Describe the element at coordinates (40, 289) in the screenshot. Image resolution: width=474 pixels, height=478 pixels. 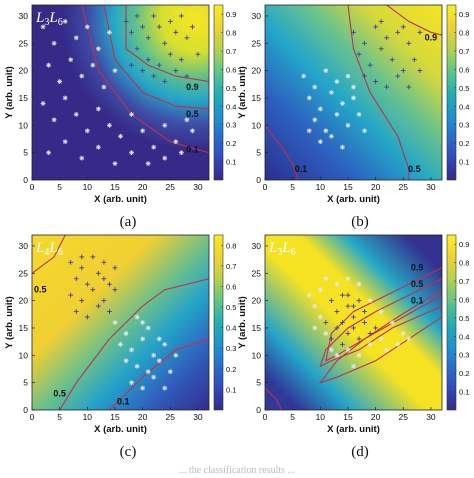
I see `contour-label: 0.5` at that location.